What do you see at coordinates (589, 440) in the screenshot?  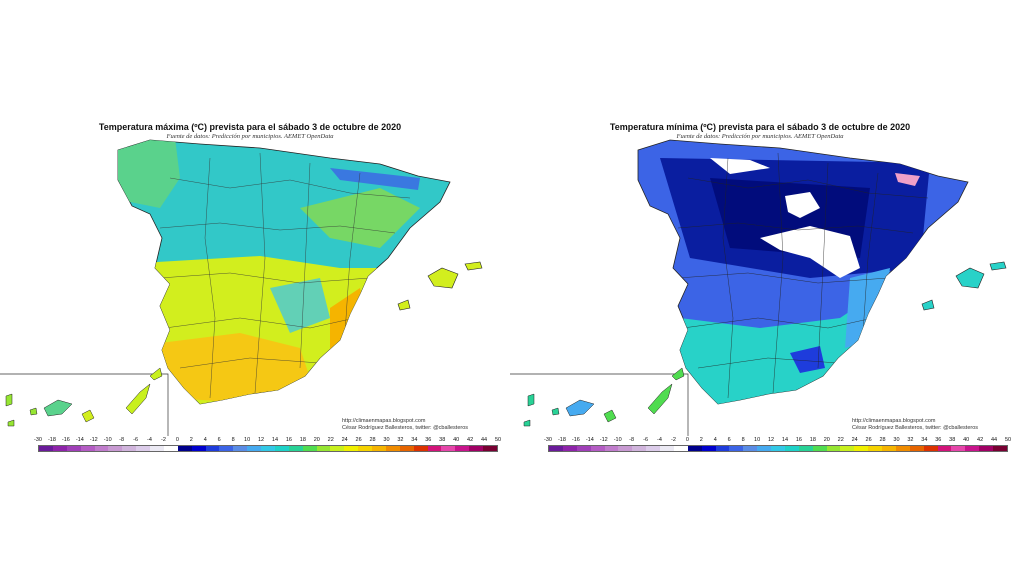 I see `legend-tick-label: -14` at bounding box center [589, 440].